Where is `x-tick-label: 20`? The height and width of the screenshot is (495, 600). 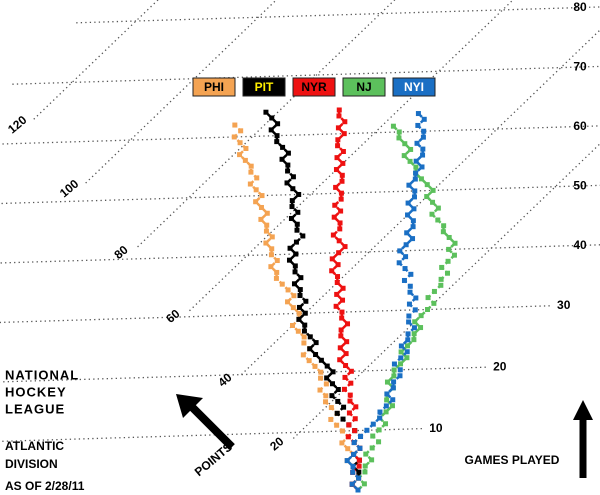 x-tick-label: 20 is located at coordinates (500, 366).